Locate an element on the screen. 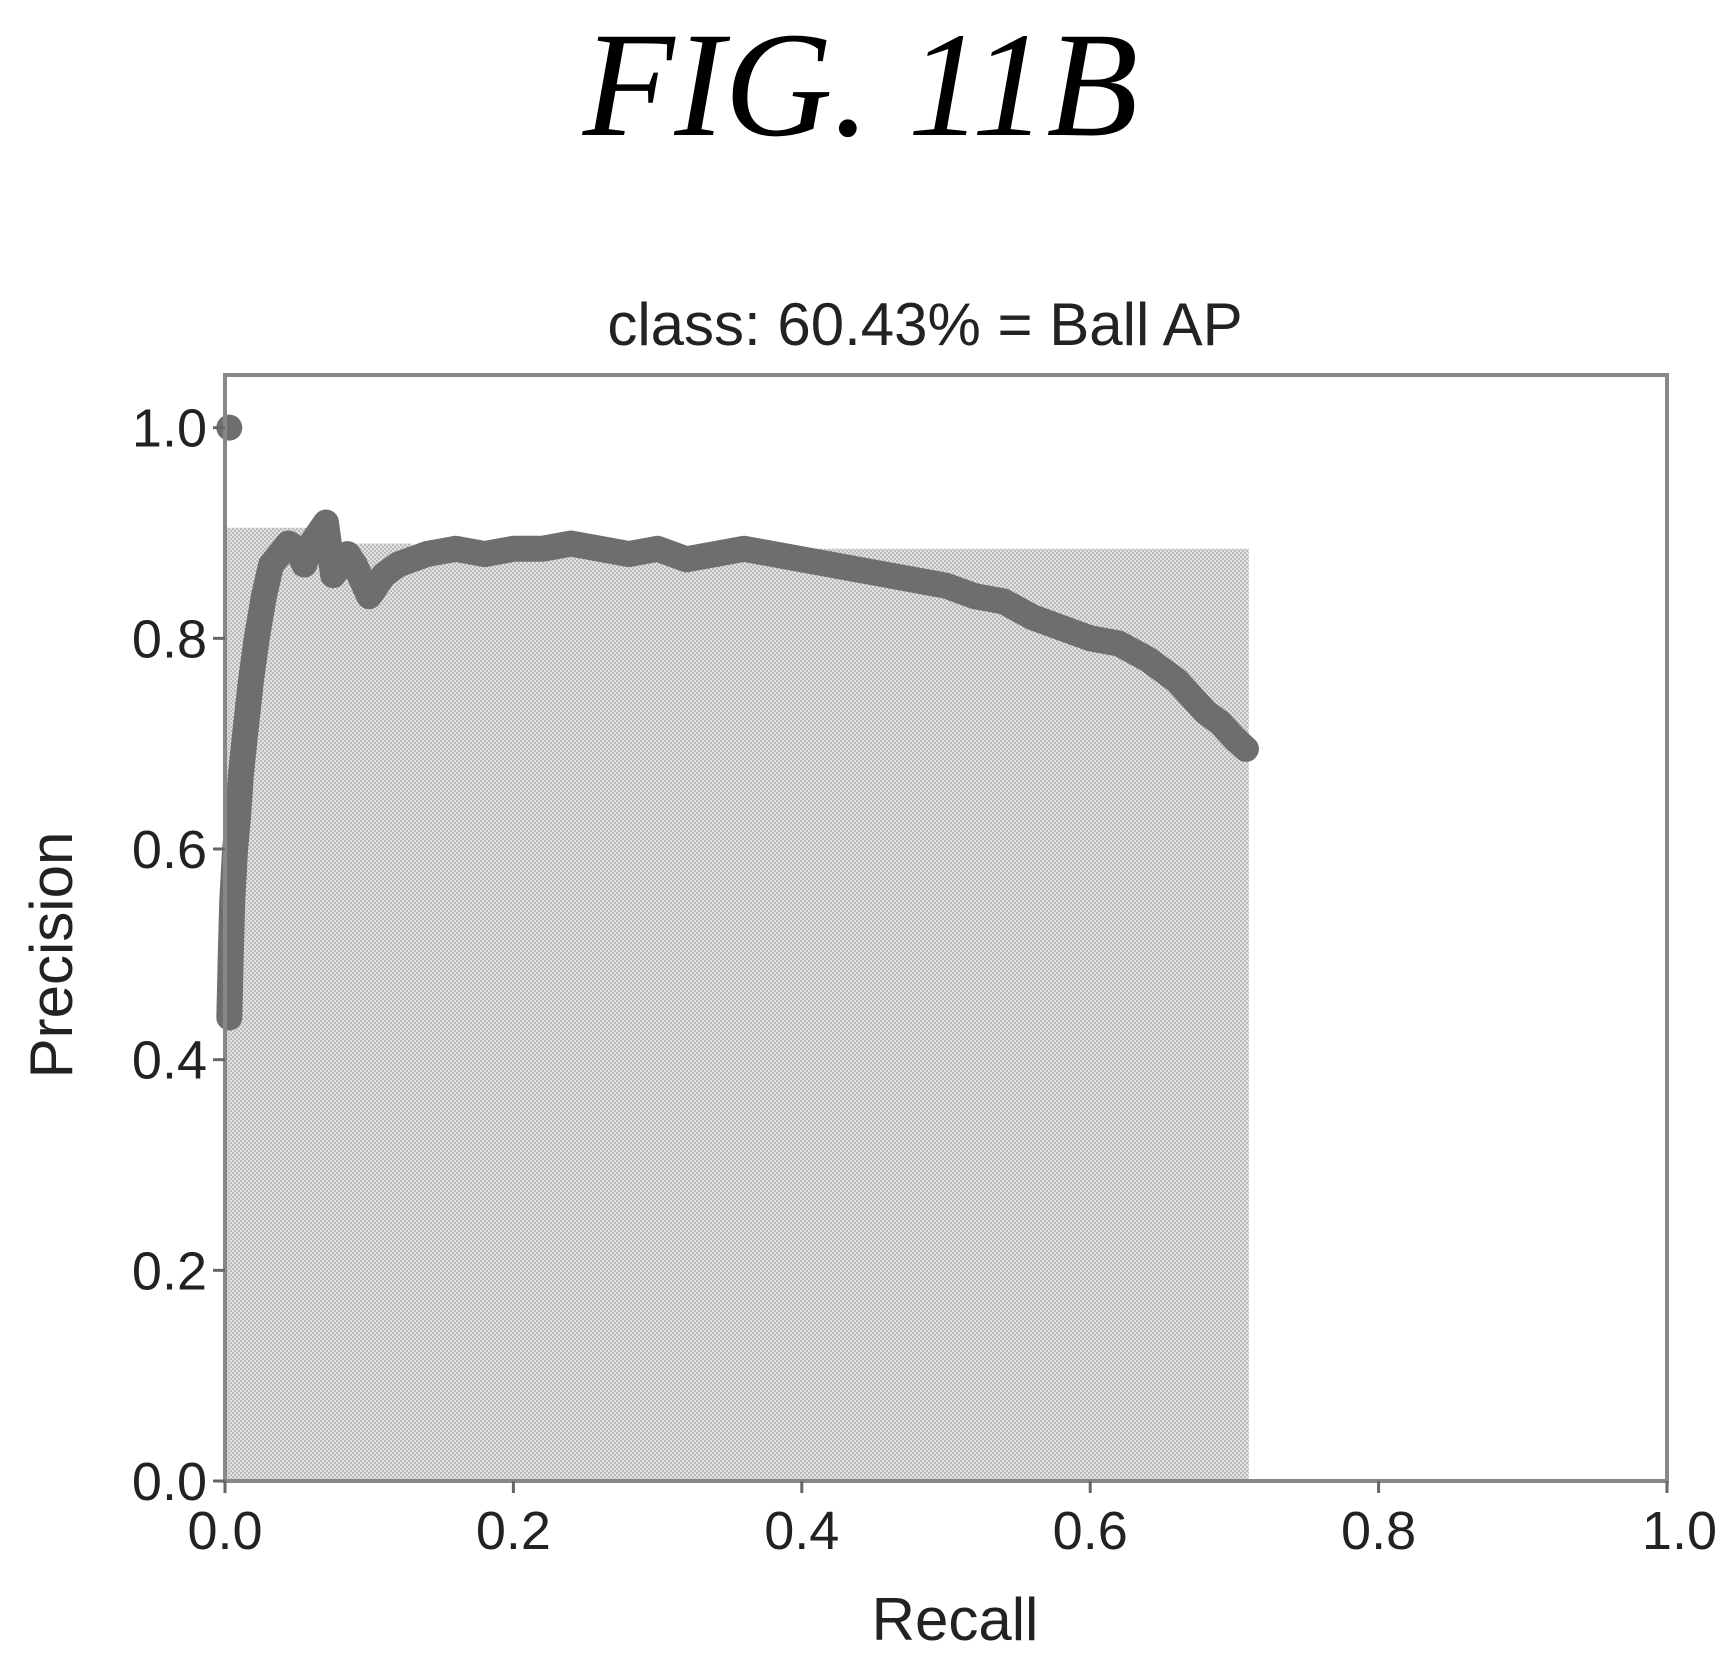 Image resolution: width=1721 pixels, height=1660 pixels. y-tick-label: 0.8 is located at coordinates (169, 639).